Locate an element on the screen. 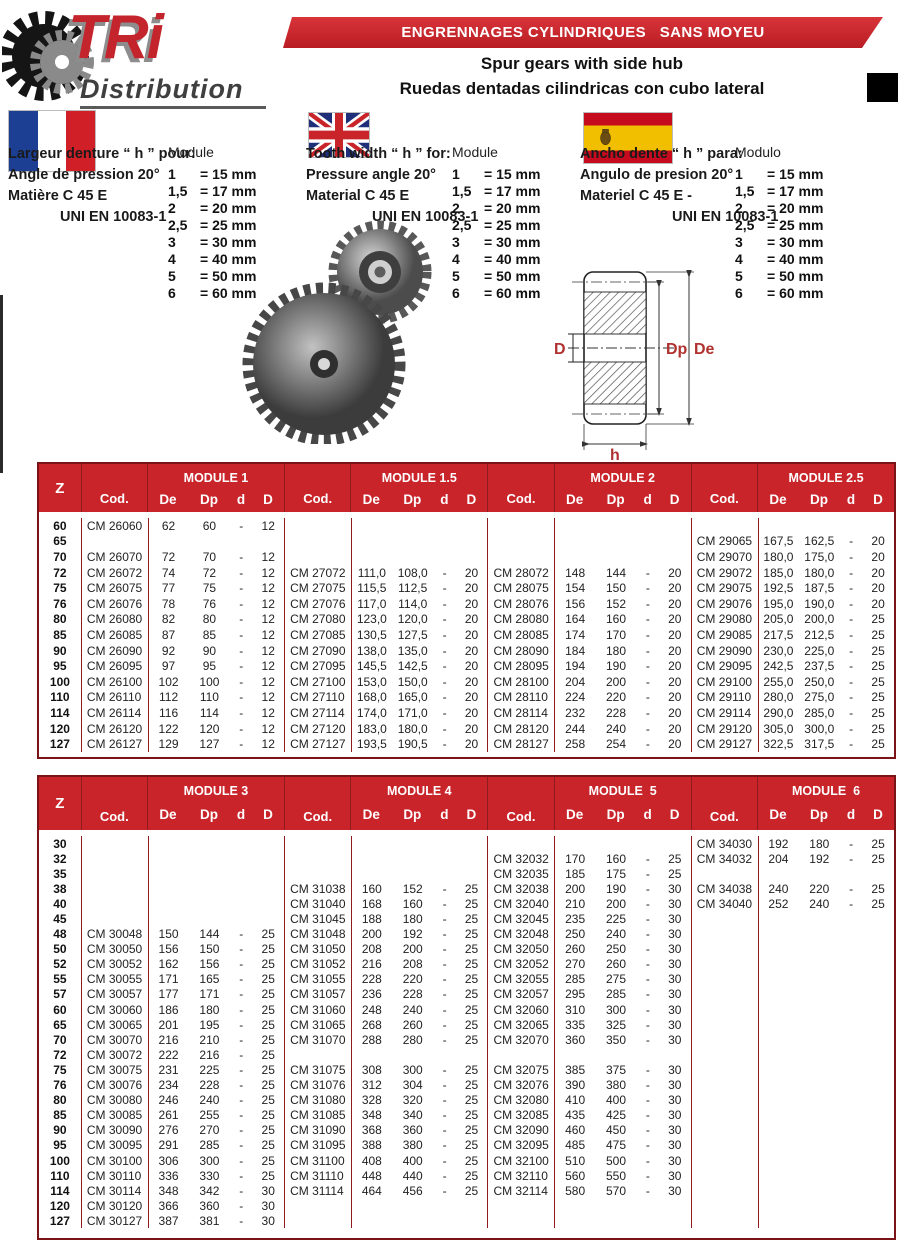 The height and width of the screenshot is (1240, 898). module-number: 1,5 is located at coordinates (462, 191).